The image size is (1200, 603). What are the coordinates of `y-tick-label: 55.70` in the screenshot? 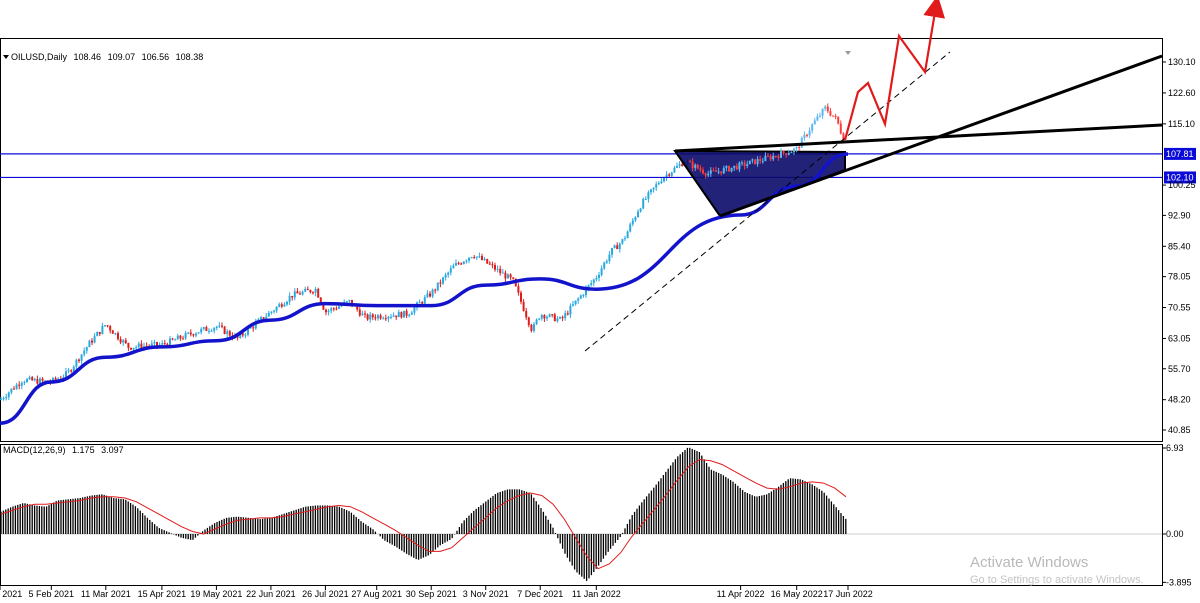 It's located at (1179, 369).